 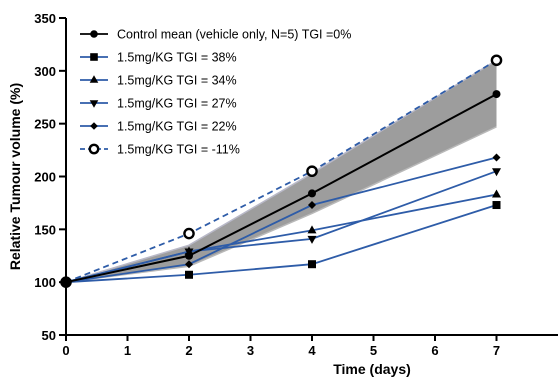 I want to click on legend-label: 1.5mg/KG TGI = 22%, so click(x=177, y=127).